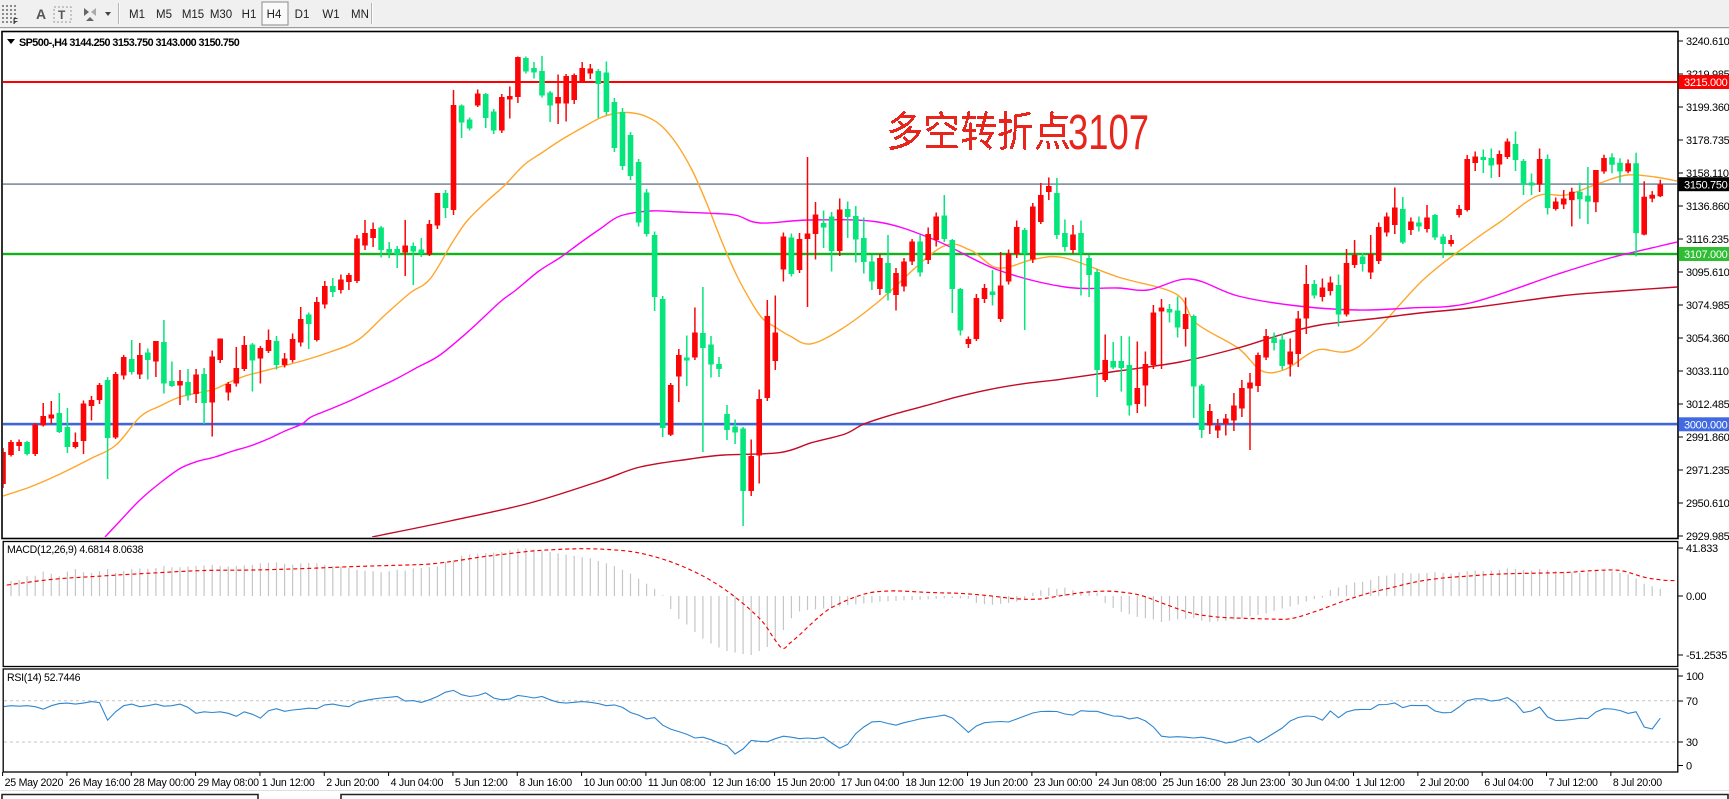 This screenshot has height=799, width=1729. Describe the element at coordinates (1108, 133) in the screenshot. I see `svg-text: 3107` at that location.